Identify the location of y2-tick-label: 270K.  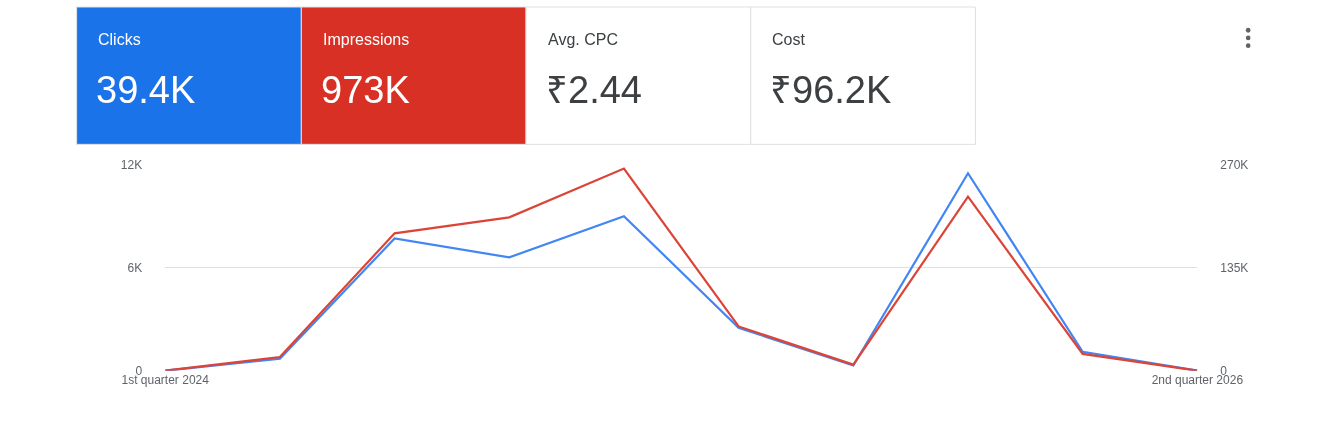
(1234, 164).